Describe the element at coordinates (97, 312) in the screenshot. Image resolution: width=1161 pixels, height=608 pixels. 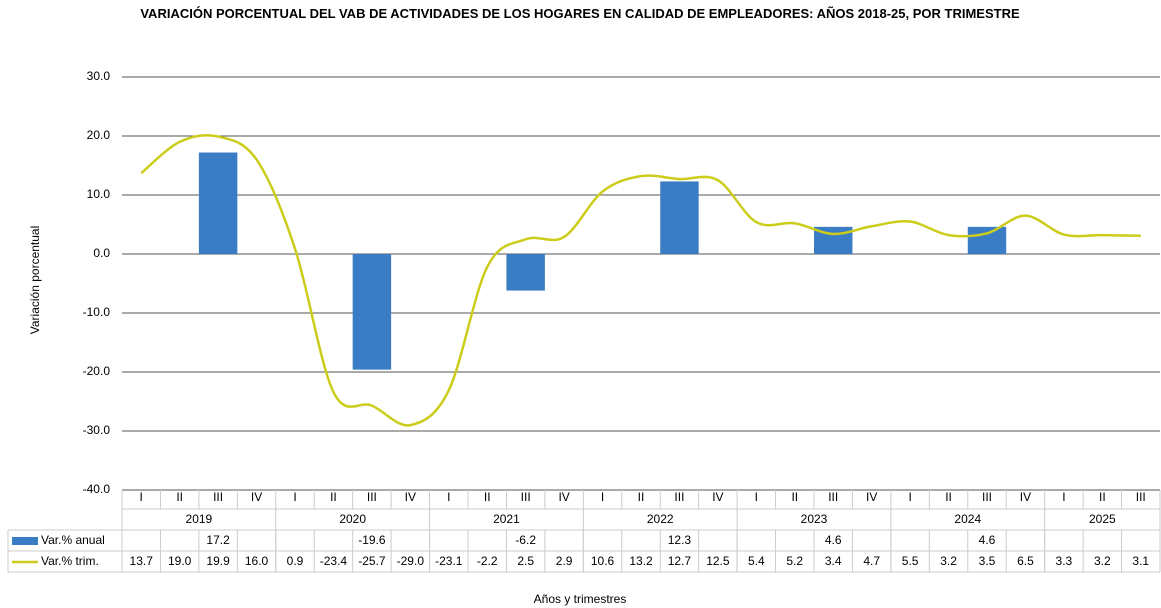
I see `y-tick-label: -10.0` at that location.